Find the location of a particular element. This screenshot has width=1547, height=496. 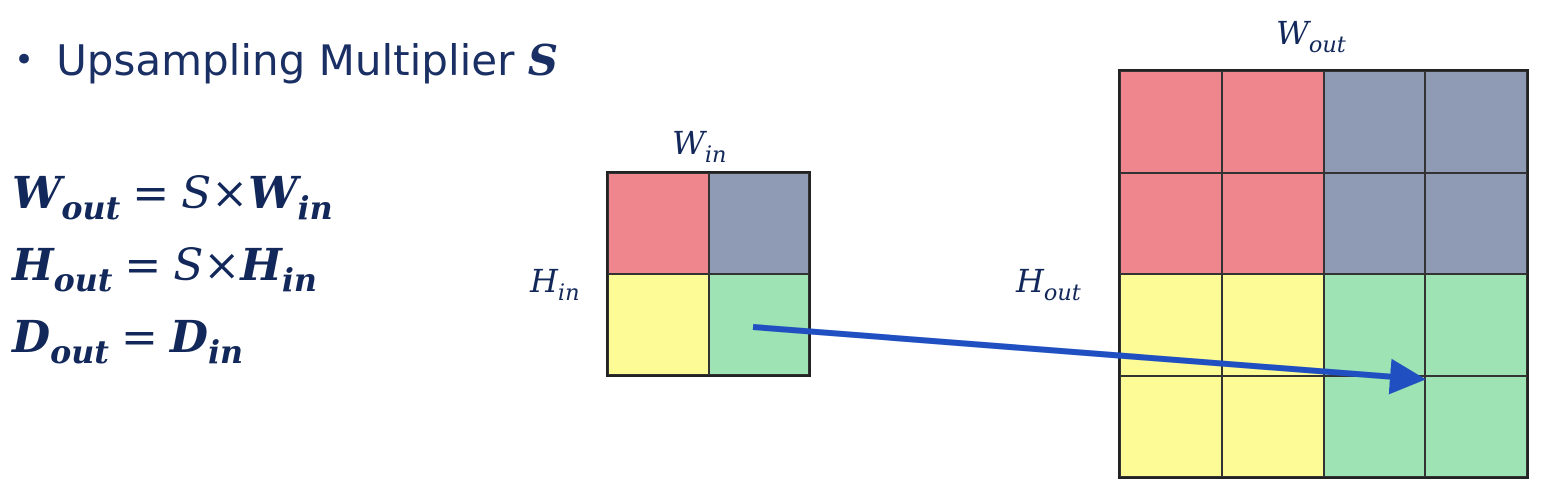

equation-height: Hout = S×Hin is located at coordinates (164, 269).